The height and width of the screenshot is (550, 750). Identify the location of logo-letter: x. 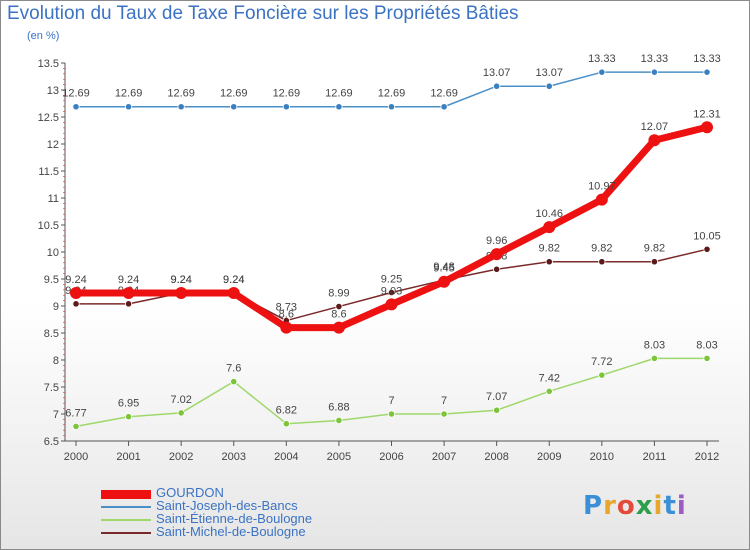
(644, 506).